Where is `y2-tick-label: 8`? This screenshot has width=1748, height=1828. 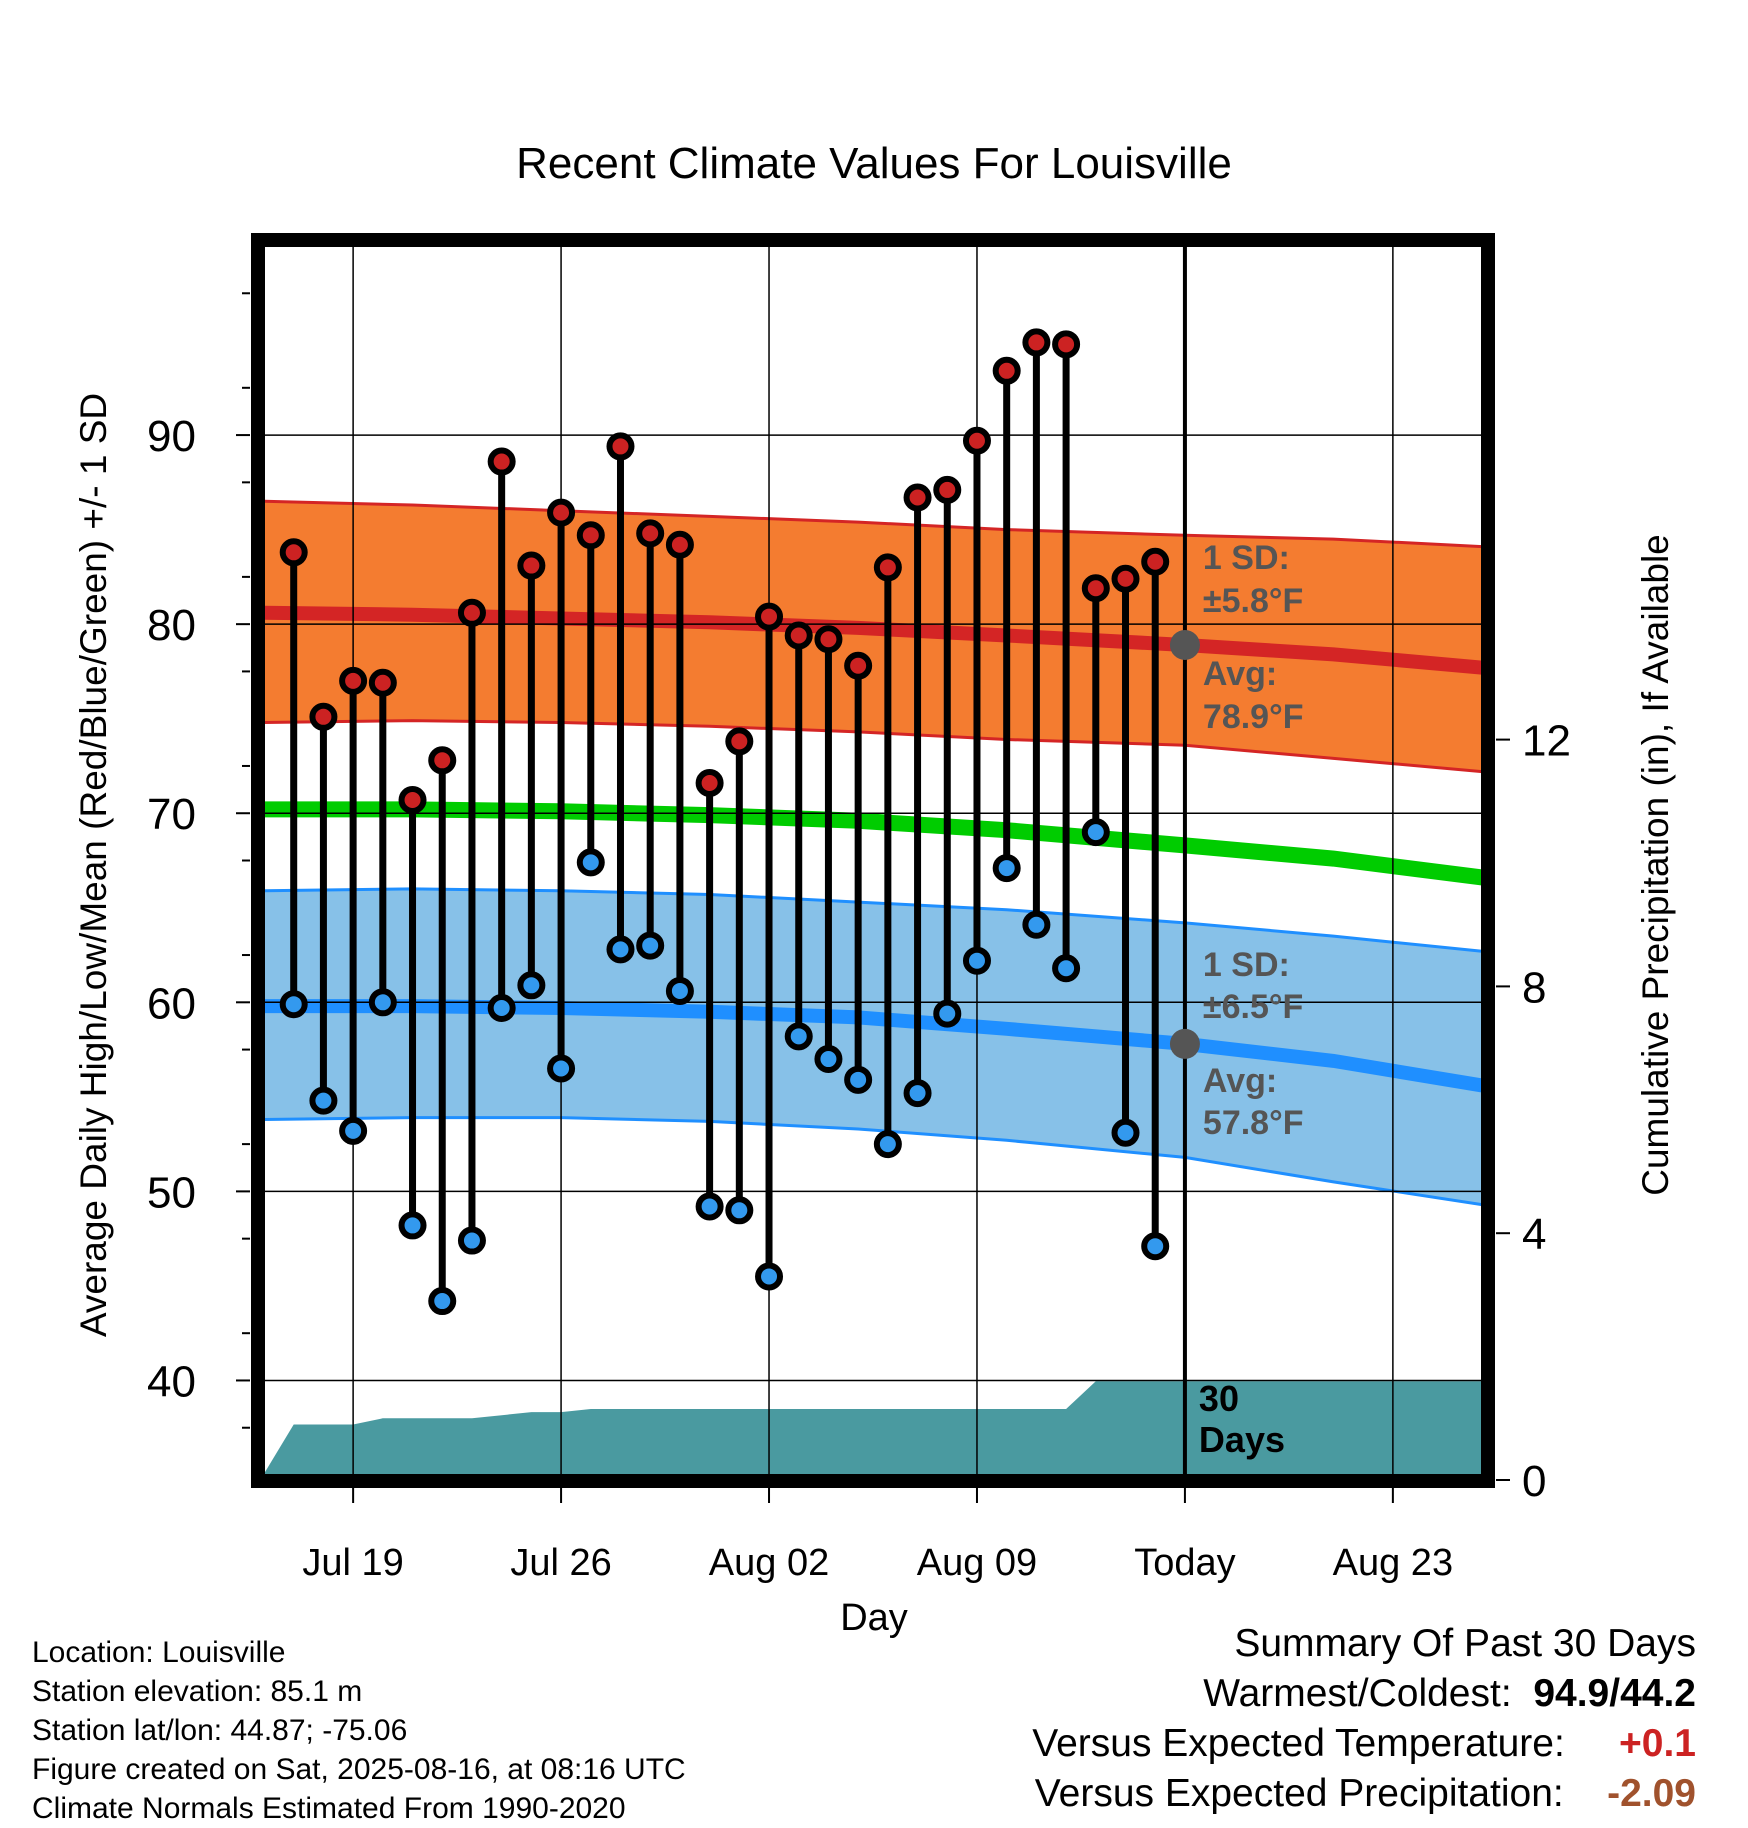
y2-tick-label: 8 is located at coordinates (1534, 987).